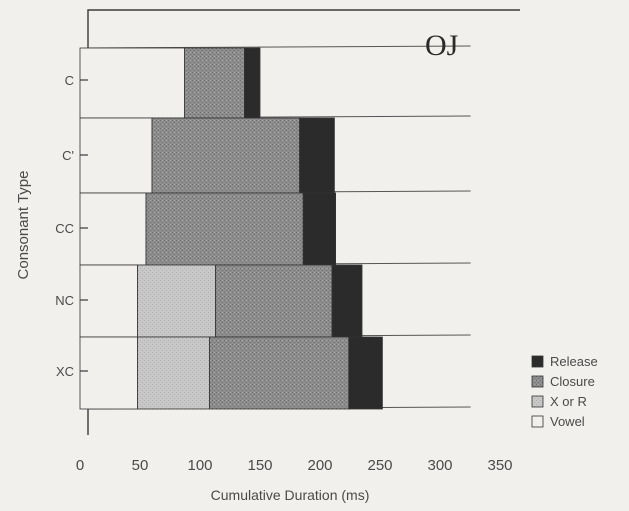 The image size is (629, 511). Describe the element at coordinates (317, 155) in the screenshot. I see `bar-c'-release` at that location.